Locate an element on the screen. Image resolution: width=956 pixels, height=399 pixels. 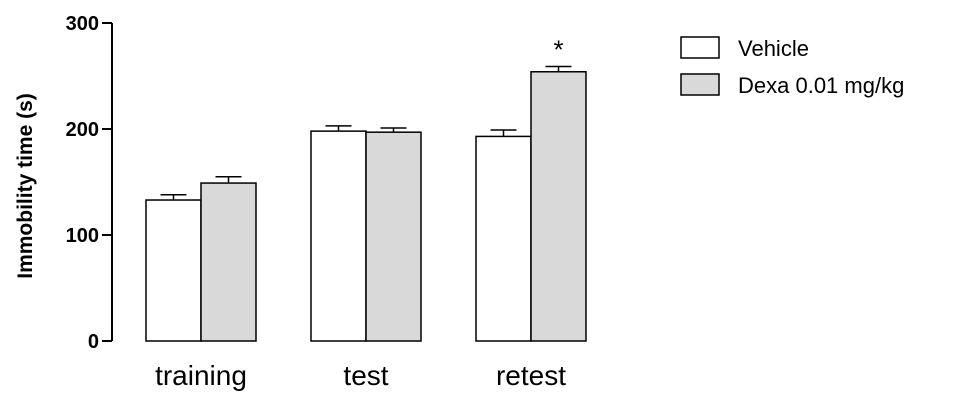
y-tick-label: 100 is located at coordinates (82, 236).